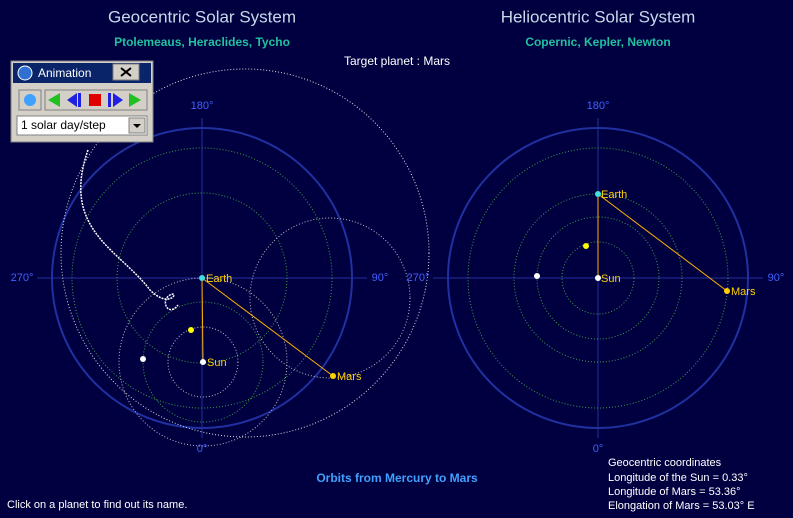  What do you see at coordinates (25, 73) in the screenshot?
I see `app-icon` at bounding box center [25, 73].